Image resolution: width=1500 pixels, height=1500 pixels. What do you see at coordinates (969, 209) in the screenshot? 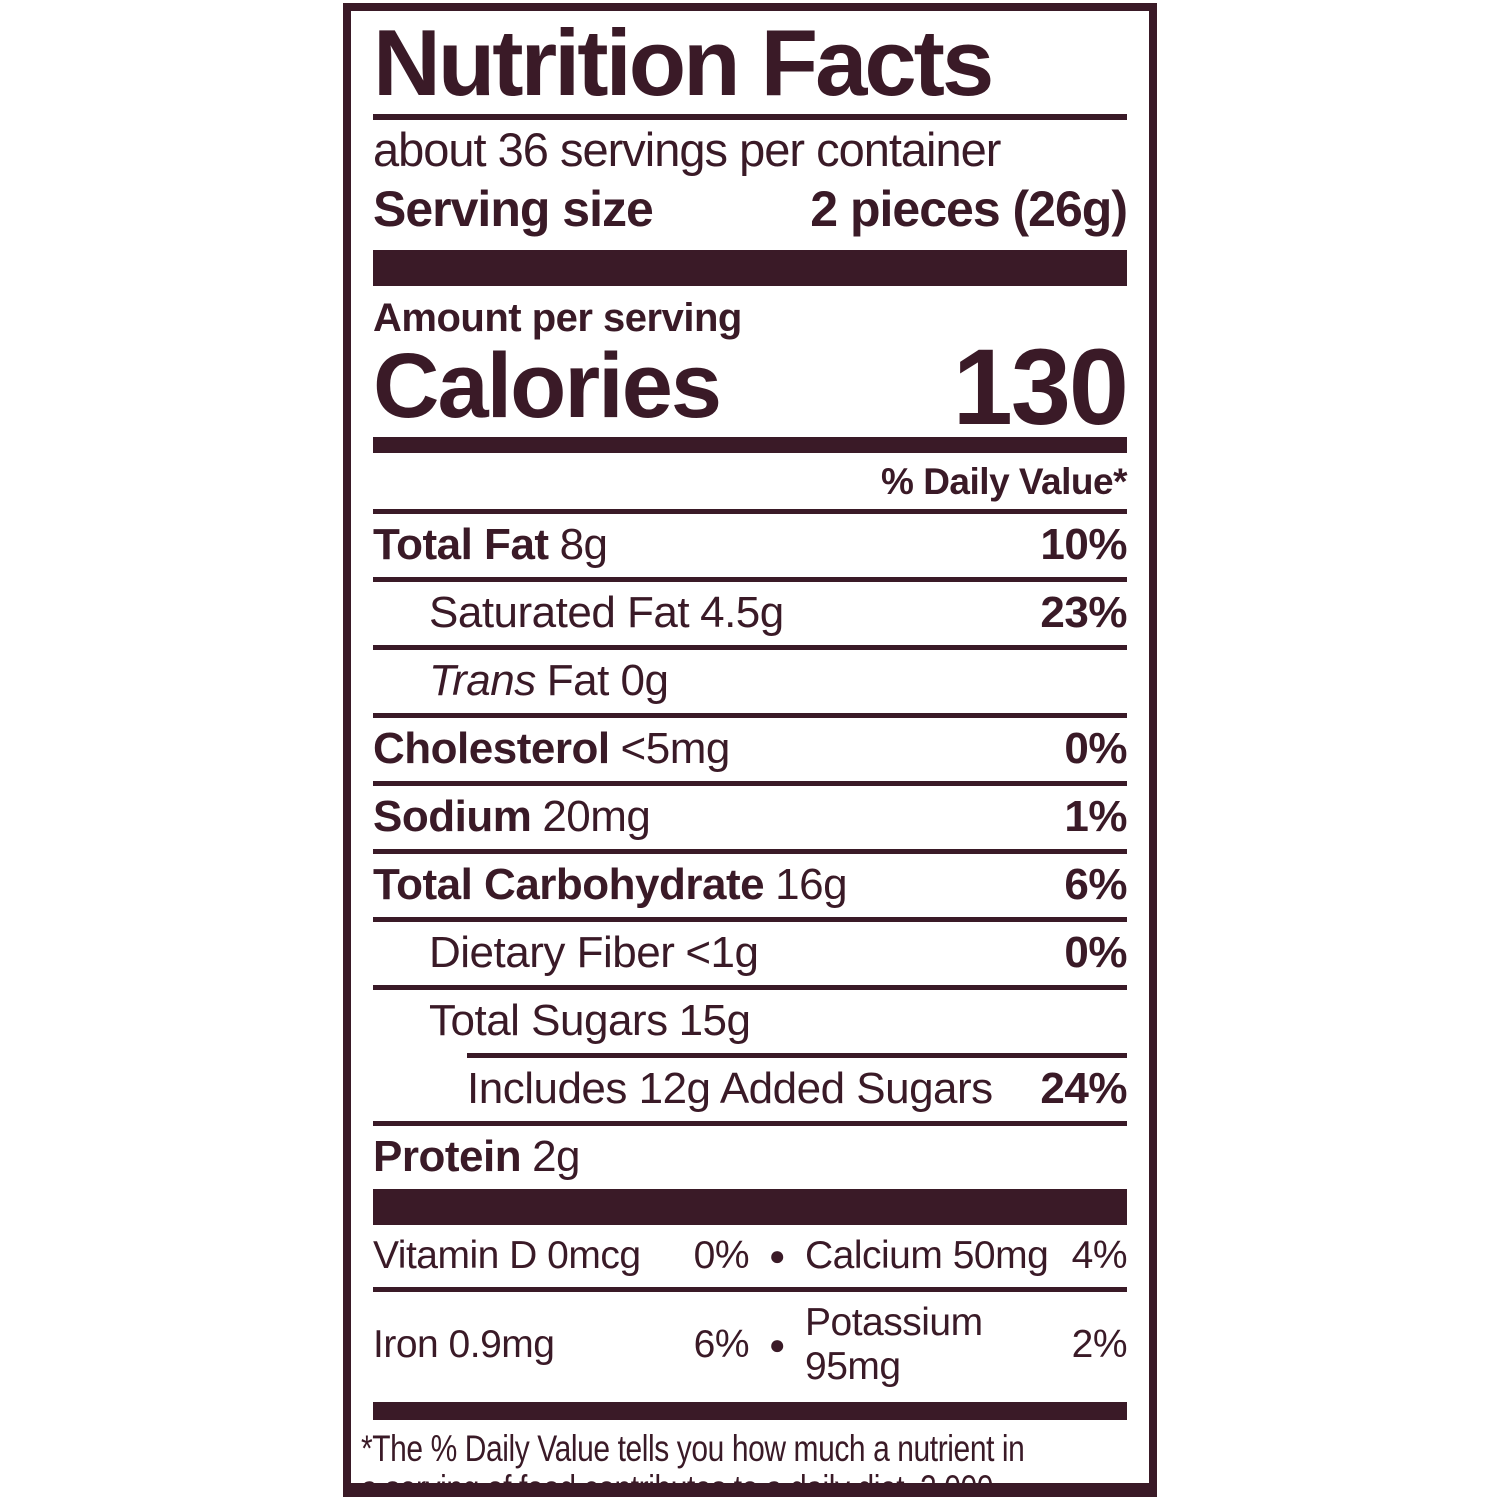
I see `serving-size-value: 2 pieces (26g)` at bounding box center [969, 209].